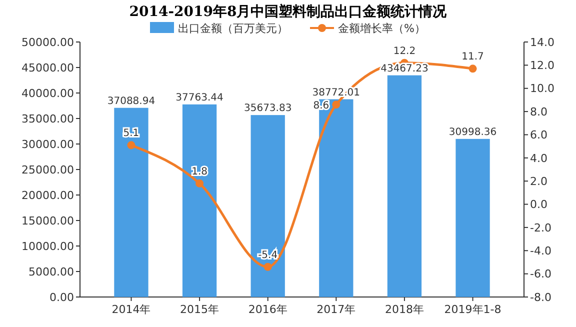 The width and height of the screenshot is (576, 327). Describe the element at coordinates (382, 28) in the screenshot. I see `legend-label: 金额增长率（%）` at that location.